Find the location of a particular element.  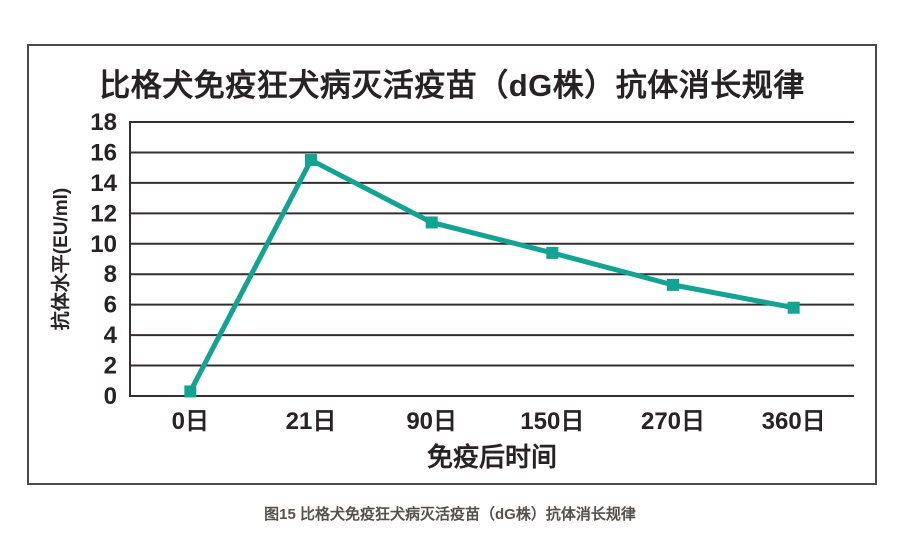

y-tick-label: 12 is located at coordinates (103, 213).